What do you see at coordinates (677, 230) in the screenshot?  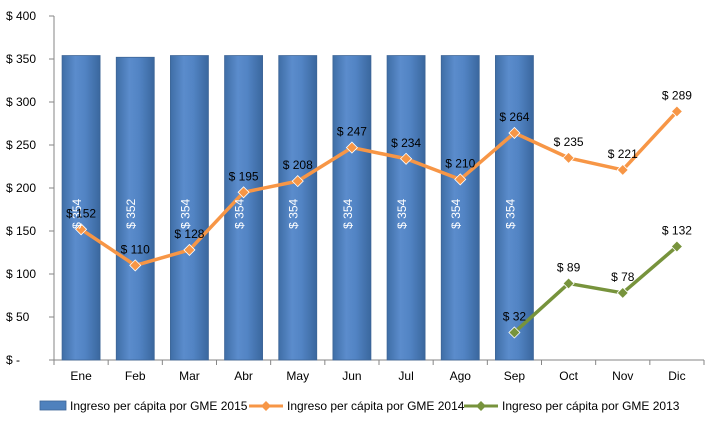 I see `series-2013-value-label: $ 132` at bounding box center [677, 230].